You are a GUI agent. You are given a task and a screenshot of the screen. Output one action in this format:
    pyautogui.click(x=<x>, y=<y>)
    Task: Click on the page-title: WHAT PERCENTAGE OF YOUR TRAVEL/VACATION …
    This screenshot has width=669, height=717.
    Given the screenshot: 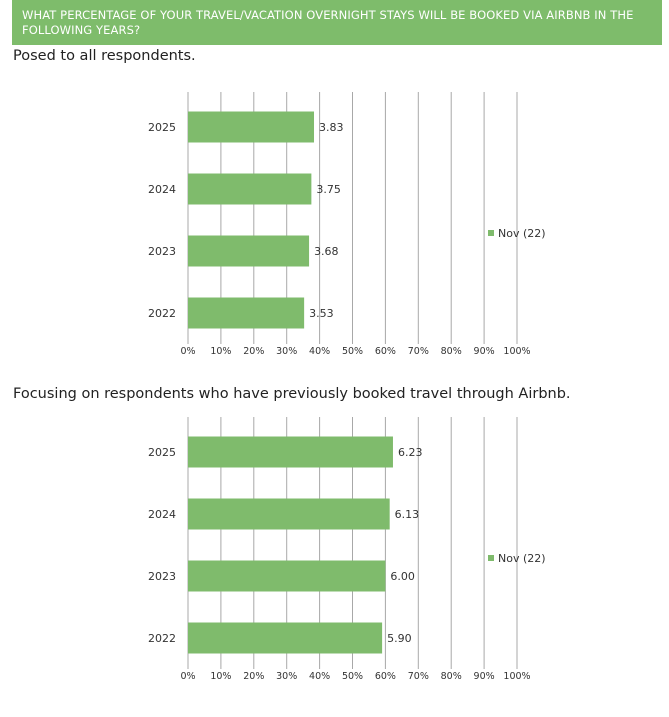 What is the action you would take?
    pyautogui.click(x=328, y=22)
    